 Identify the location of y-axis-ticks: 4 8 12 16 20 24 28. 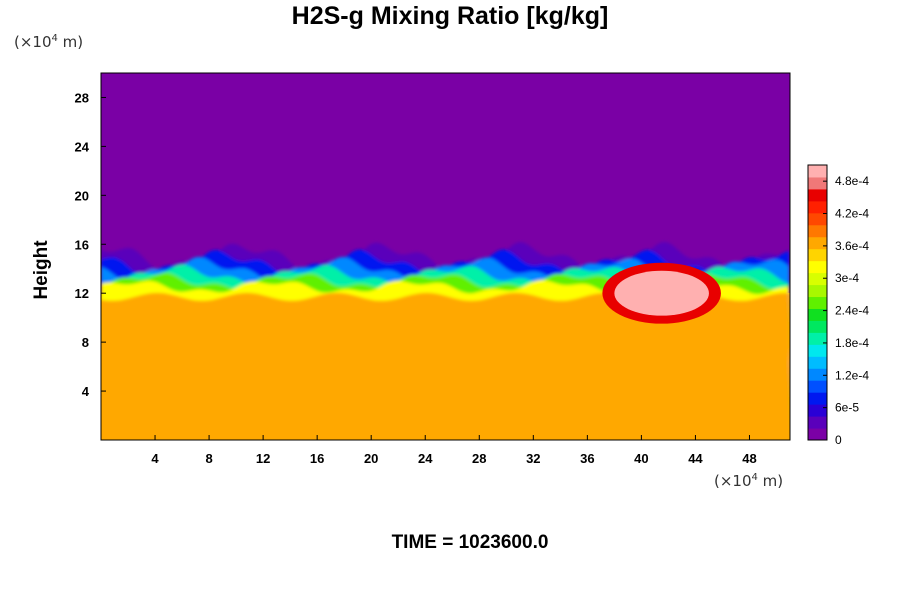
(90, 244).